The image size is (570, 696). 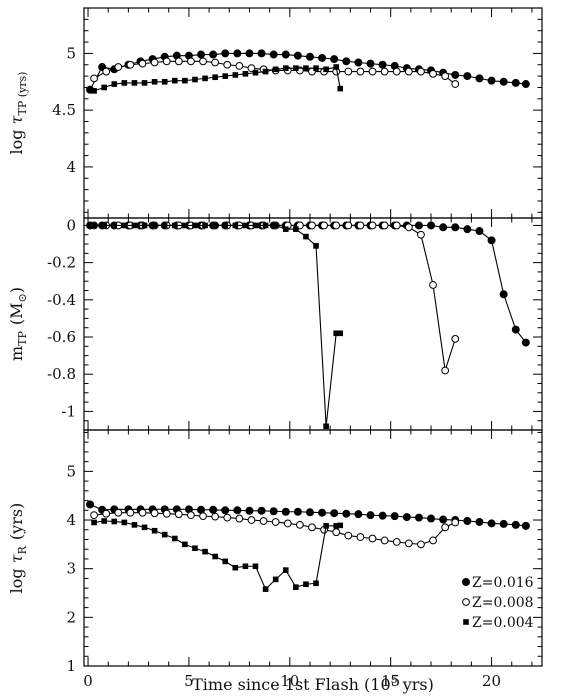 I want to click on legend-marker, so click(x=466, y=622).